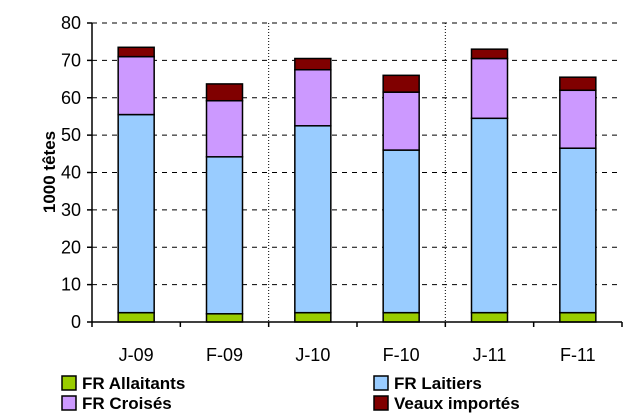 Image resolution: width=623 pixels, height=415 pixels. I want to click on legend-label: FR Croisés, so click(127, 403).